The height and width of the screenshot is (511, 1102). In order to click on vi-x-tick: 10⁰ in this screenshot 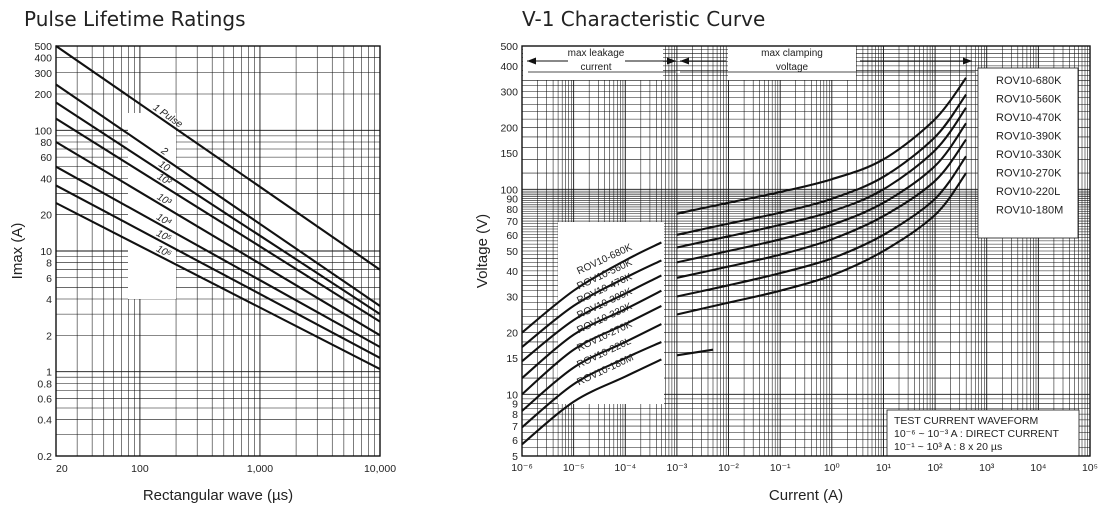, I will do `click(832, 468)`.